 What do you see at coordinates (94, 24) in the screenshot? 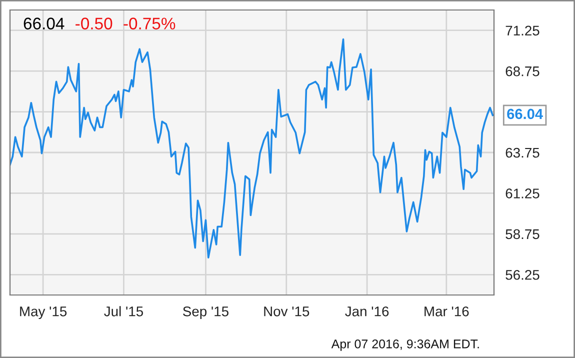
I see `annotation: -0.50` at bounding box center [94, 24].